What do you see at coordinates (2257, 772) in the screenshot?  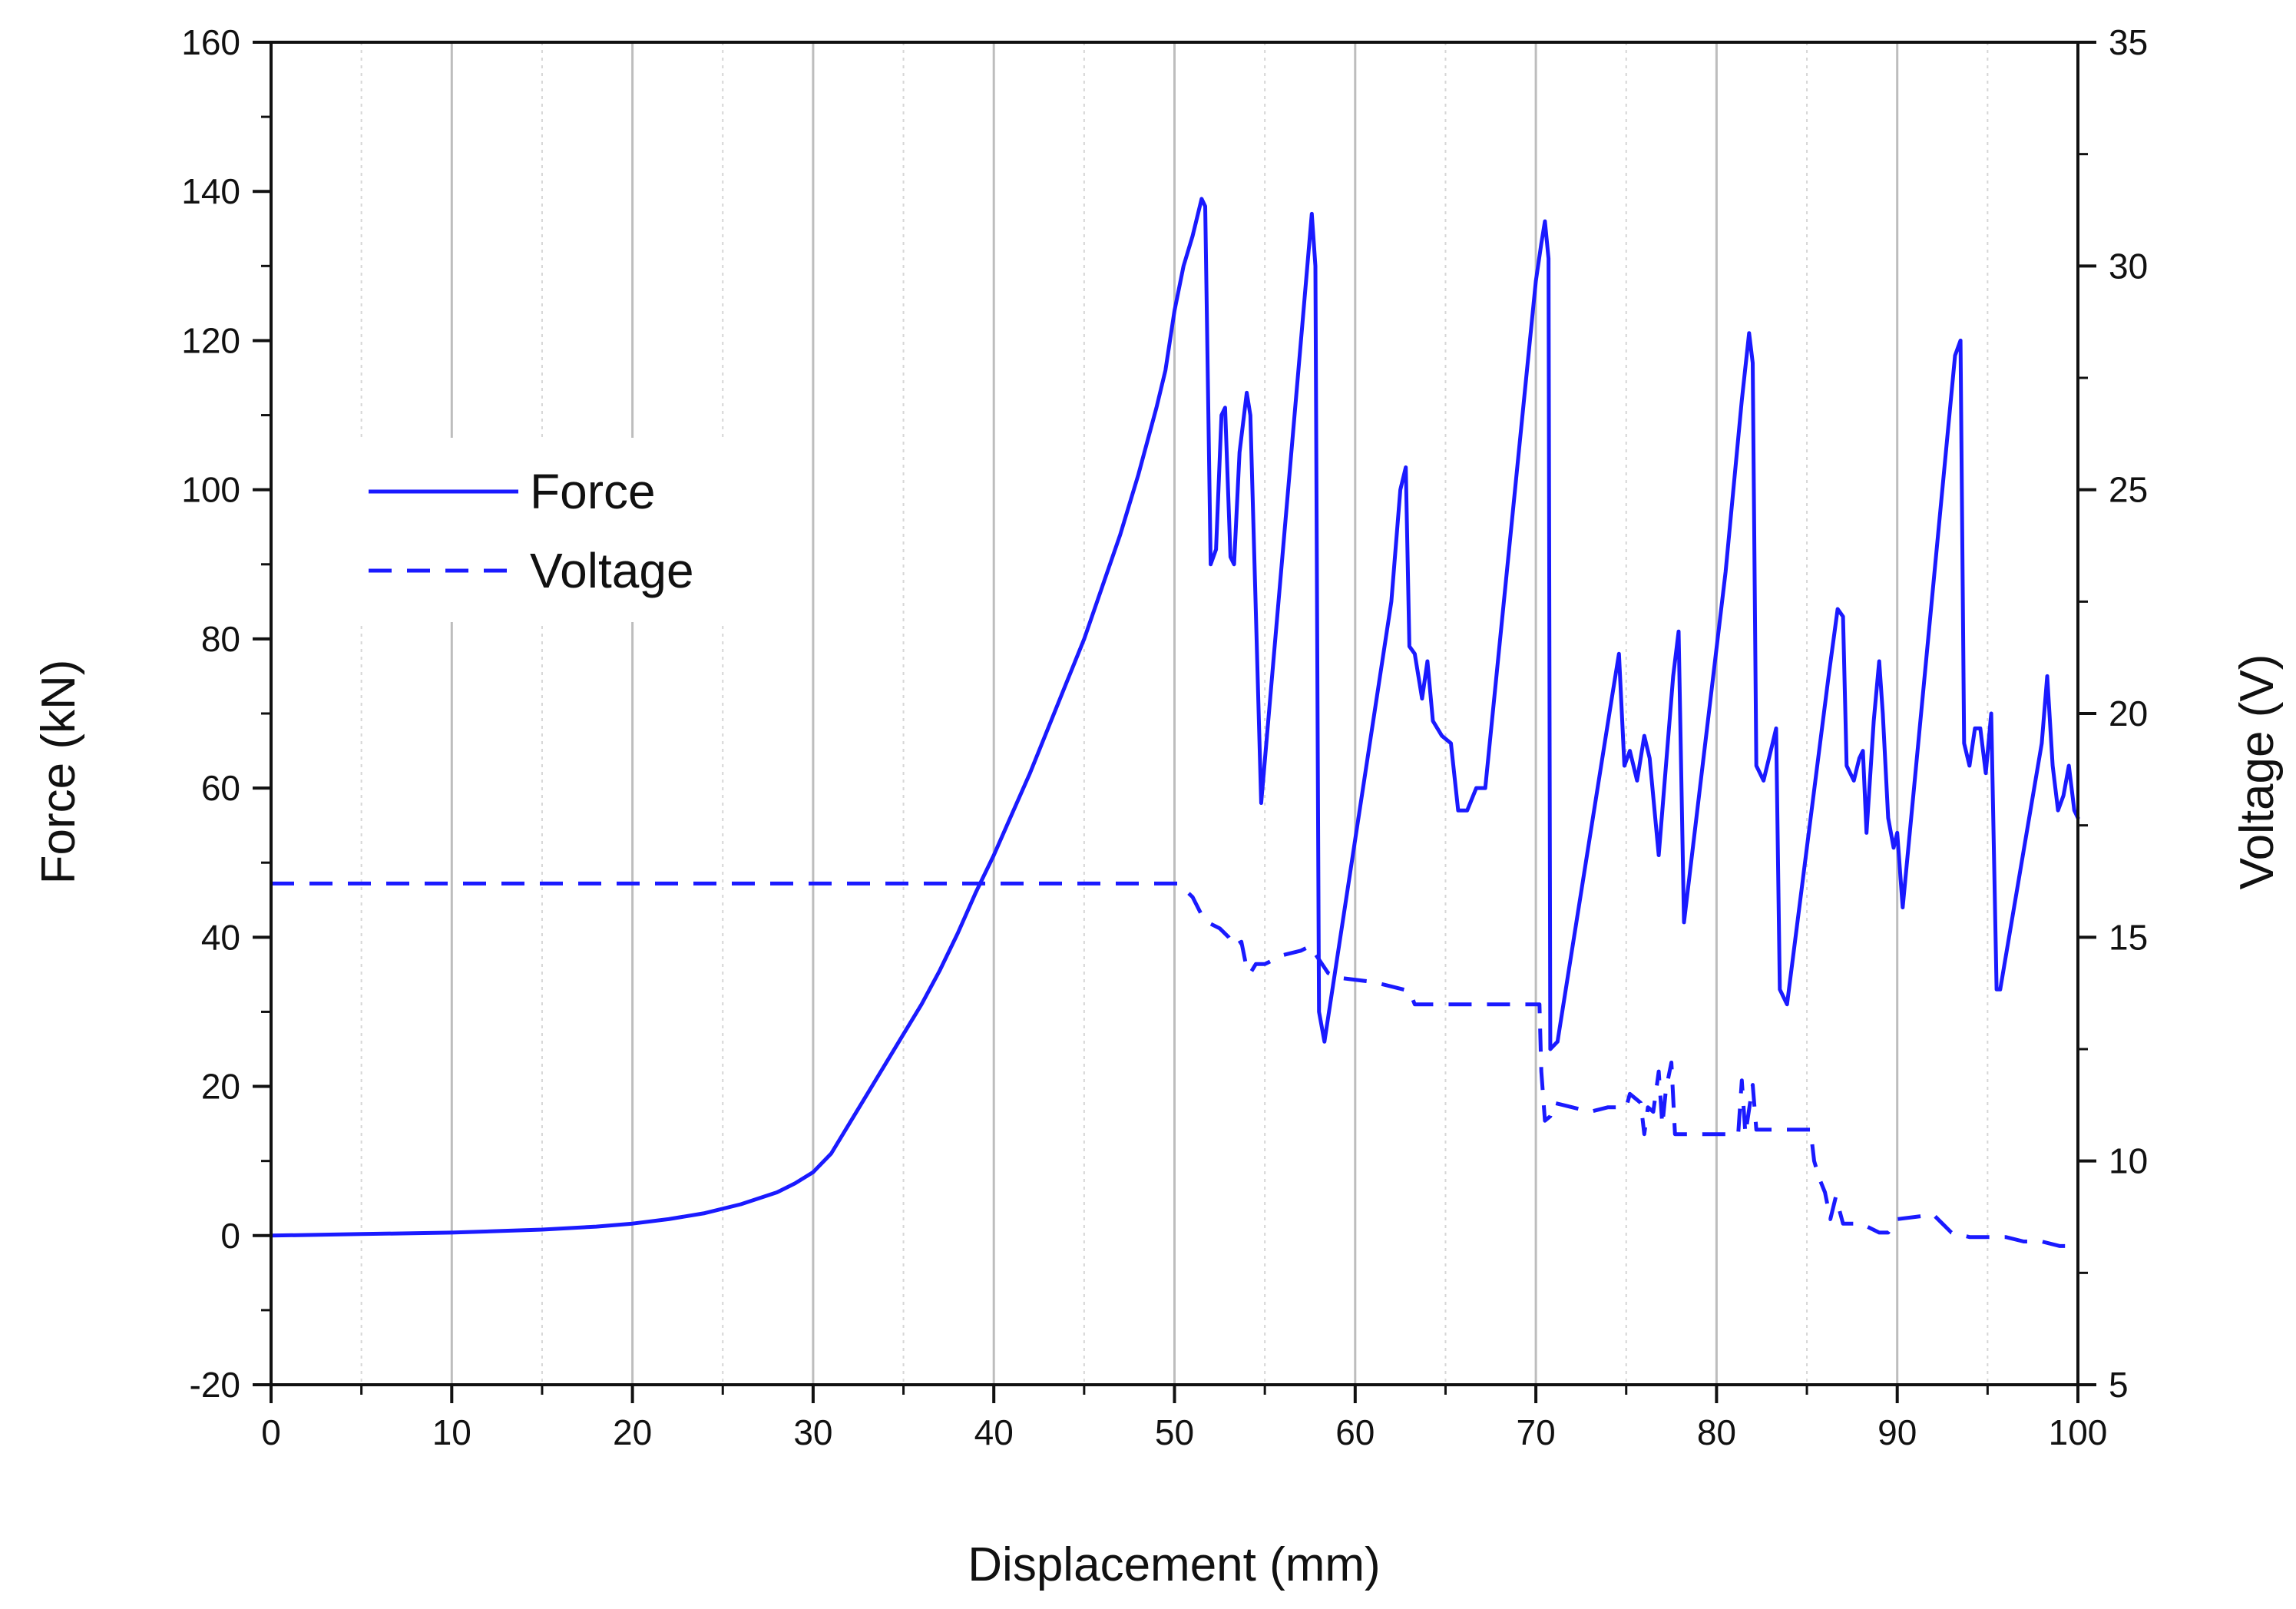 I see `y2-axis-title: Voltage (V)` at bounding box center [2257, 772].